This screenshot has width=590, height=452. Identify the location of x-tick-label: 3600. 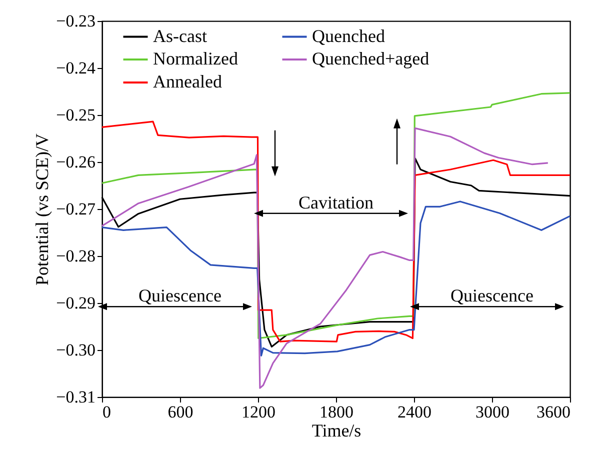
(553, 412).